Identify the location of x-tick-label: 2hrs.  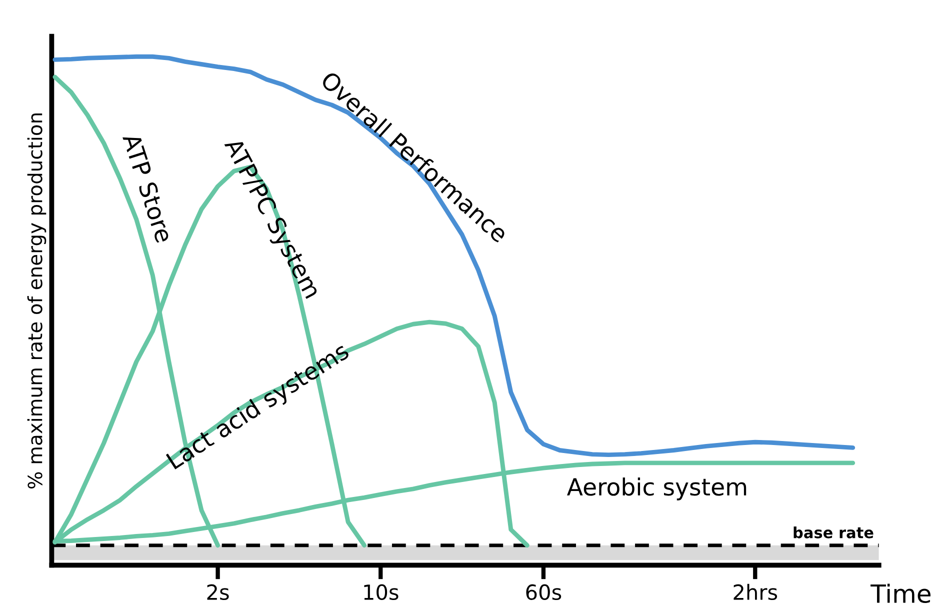
(756, 592).